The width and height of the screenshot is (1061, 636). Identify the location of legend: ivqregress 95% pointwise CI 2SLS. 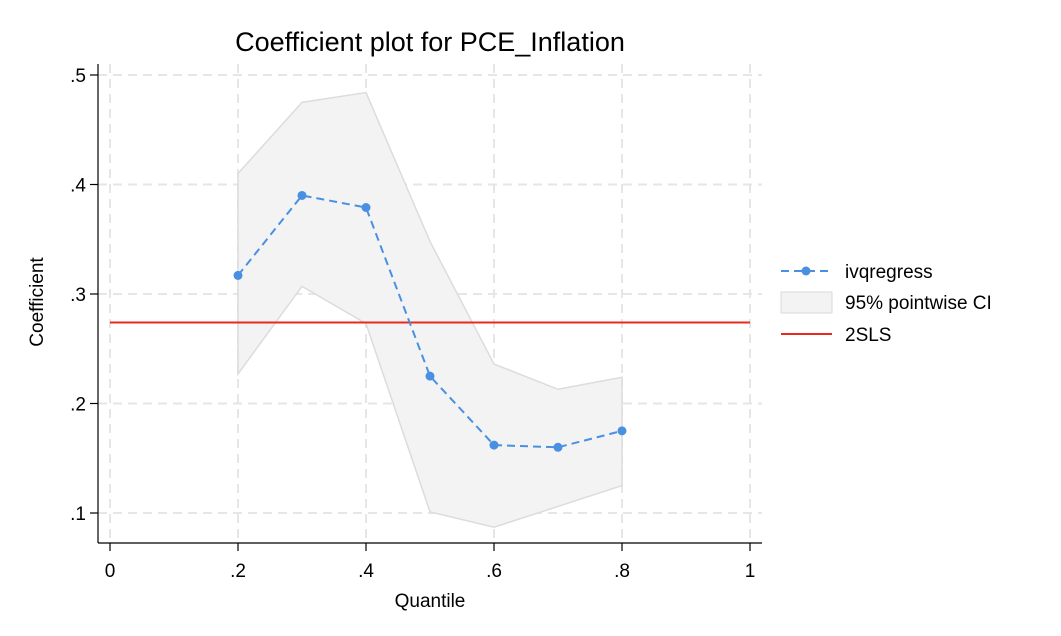
(886, 304).